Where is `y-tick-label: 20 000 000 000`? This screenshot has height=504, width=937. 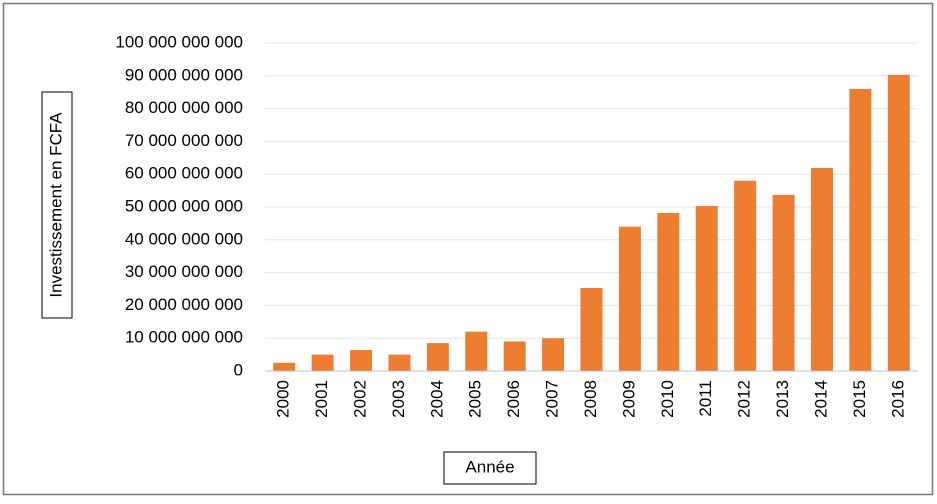 y-tick-label: 20 000 000 000 is located at coordinates (184, 304).